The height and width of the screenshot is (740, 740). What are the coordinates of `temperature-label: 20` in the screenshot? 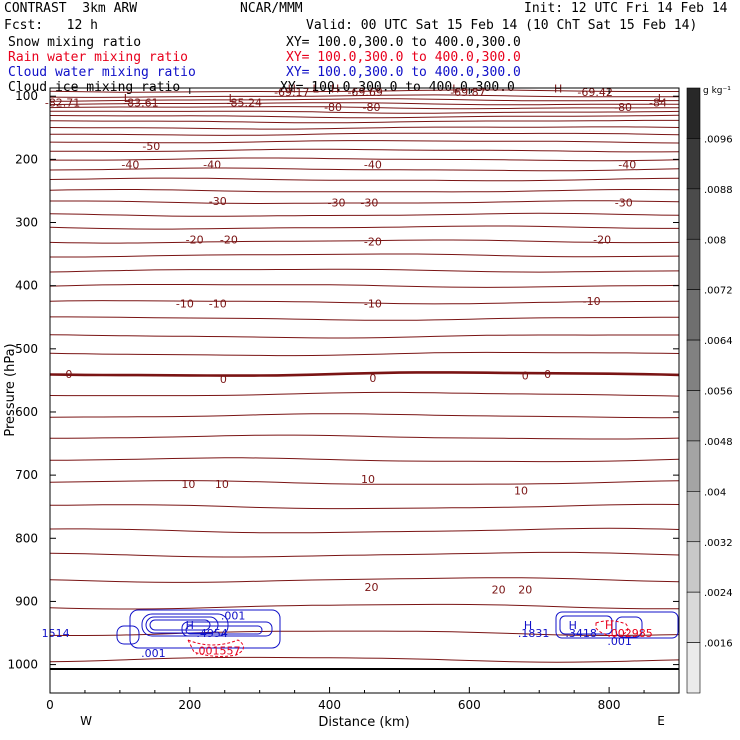 It's located at (499, 589).